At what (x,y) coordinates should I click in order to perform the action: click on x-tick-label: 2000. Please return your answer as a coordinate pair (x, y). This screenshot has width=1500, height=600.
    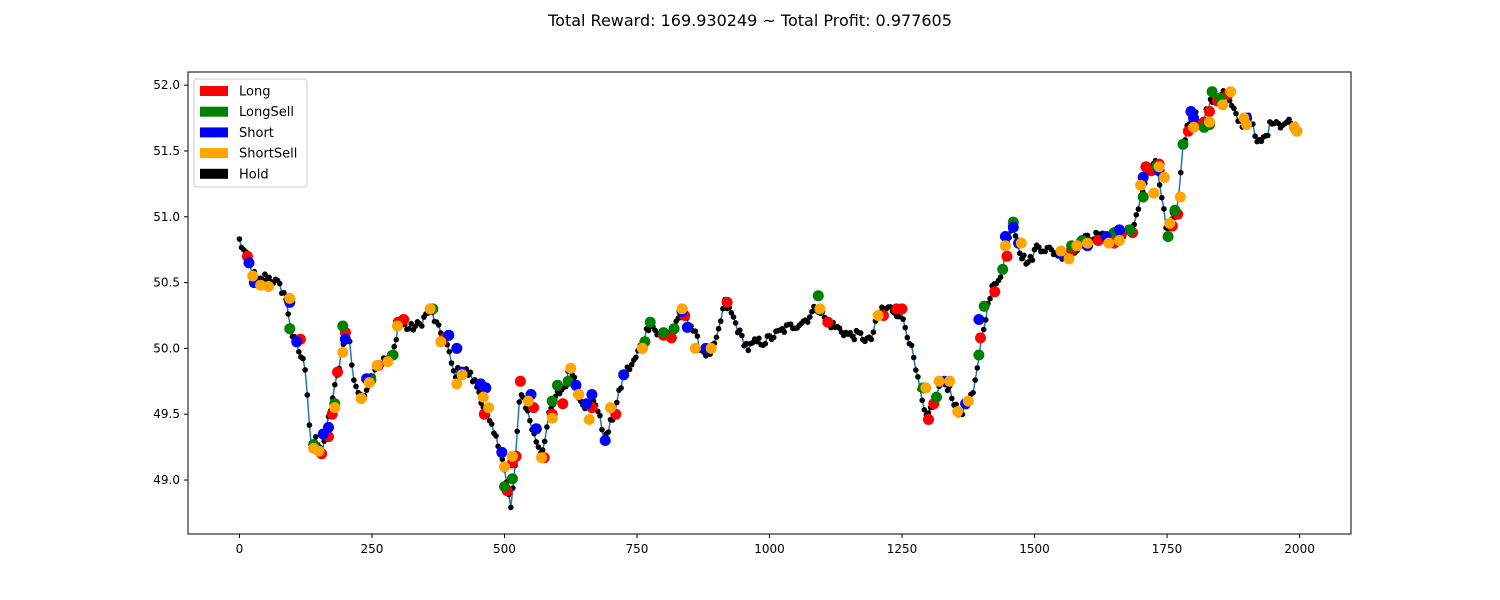
    Looking at the image, I should click on (1299, 549).